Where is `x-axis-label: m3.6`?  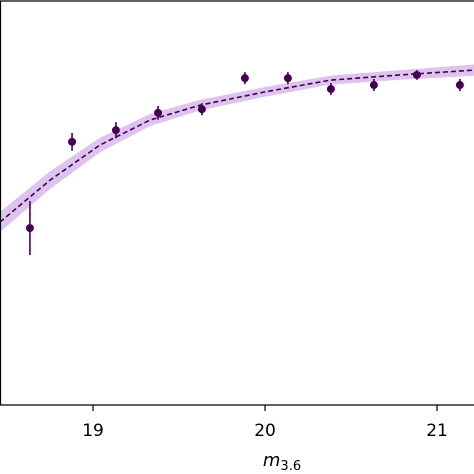
x-axis-label: m3.6 is located at coordinates (282, 462).